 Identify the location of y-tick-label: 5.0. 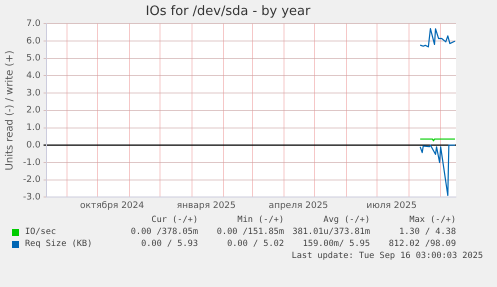
(33, 59).